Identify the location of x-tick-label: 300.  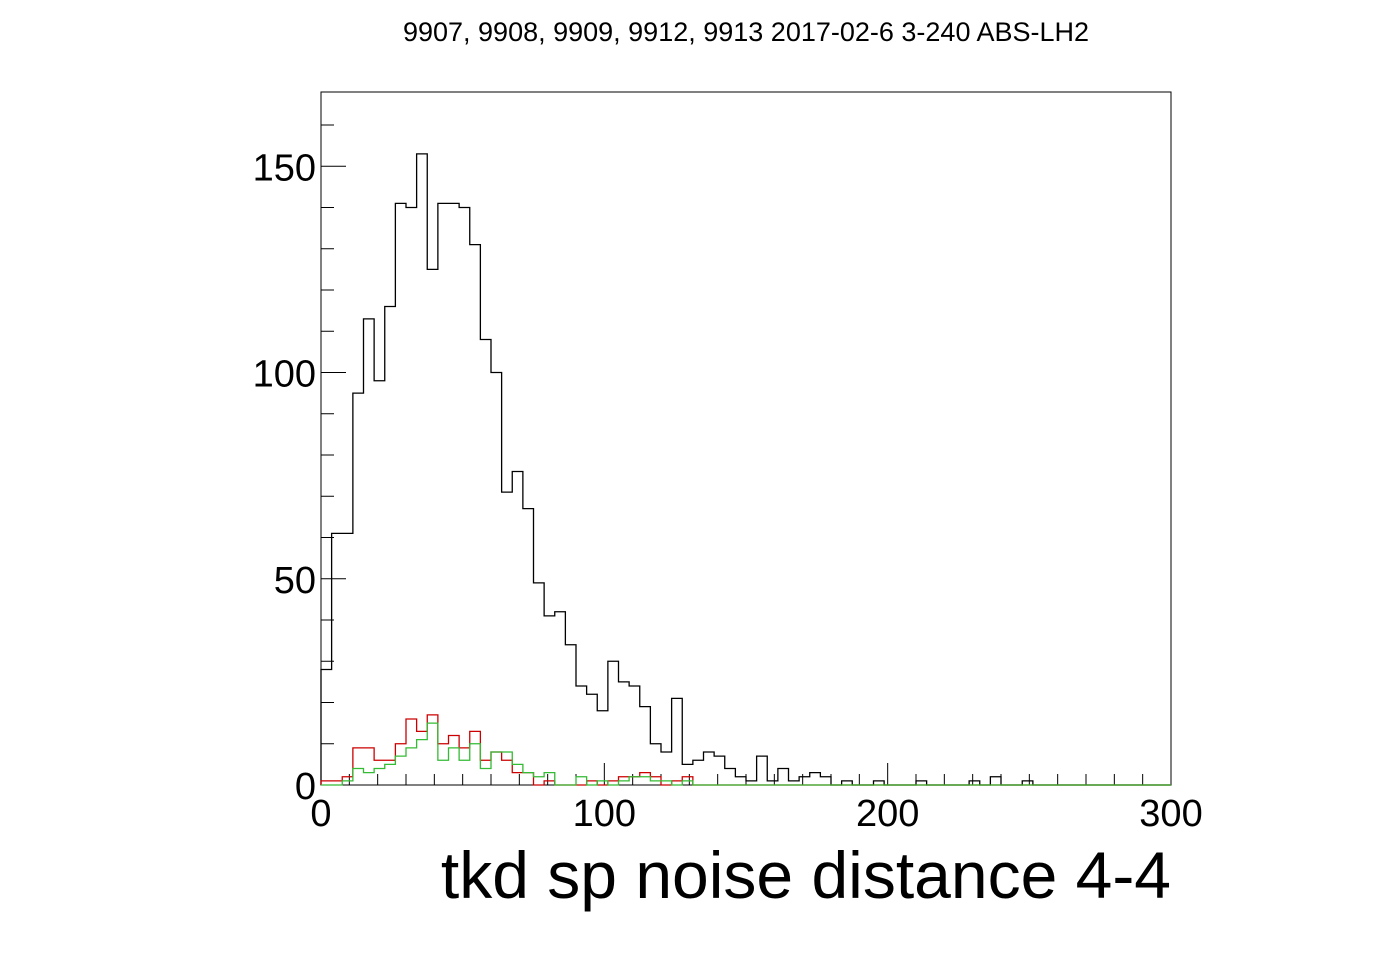
(1170, 814).